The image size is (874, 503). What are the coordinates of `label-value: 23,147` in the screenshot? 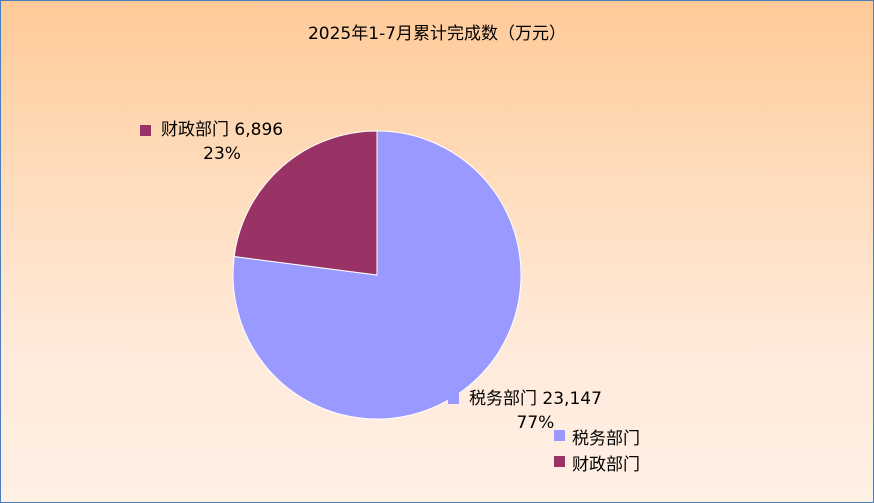 It's located at (572, 399).